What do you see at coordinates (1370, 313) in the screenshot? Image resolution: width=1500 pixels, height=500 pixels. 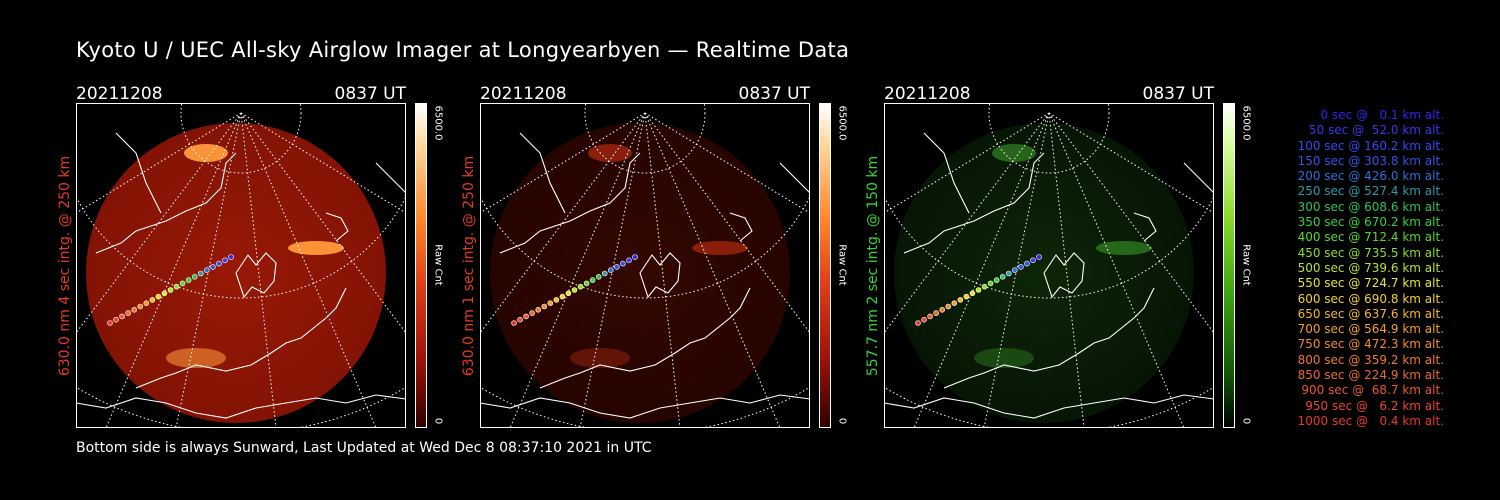 I see `legend-row: 650 sec @ 637.6 km alt.` at bounding box center [1370, 313].